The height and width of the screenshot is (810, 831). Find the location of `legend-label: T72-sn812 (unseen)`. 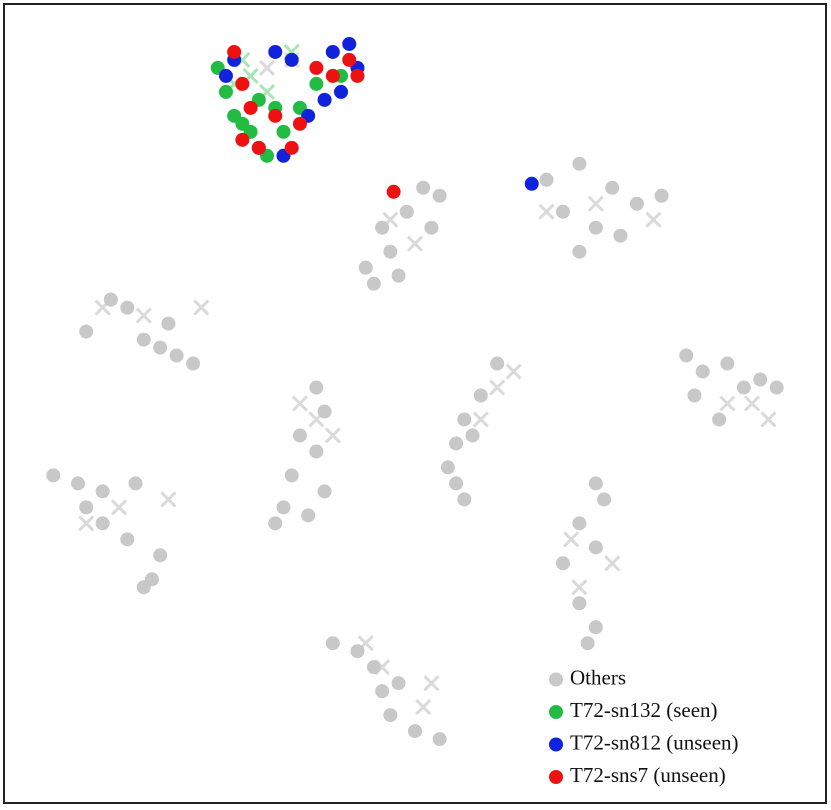

legend-label: T72-sn812 (unseen) is located at coordinates (654, 742).